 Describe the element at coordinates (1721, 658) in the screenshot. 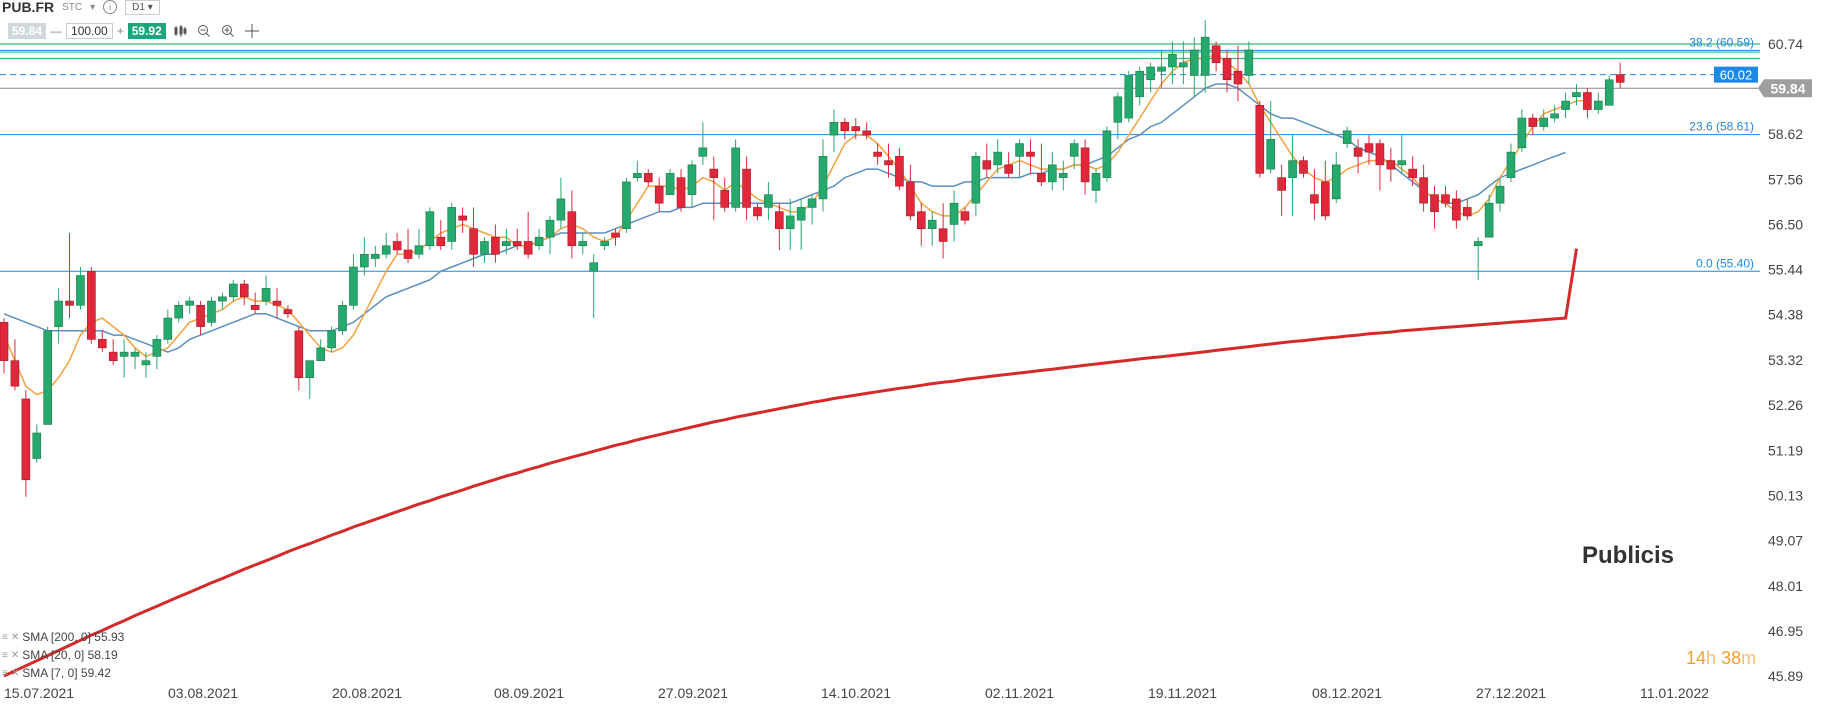

I see `candle-timer: 14h 38m` at that location.